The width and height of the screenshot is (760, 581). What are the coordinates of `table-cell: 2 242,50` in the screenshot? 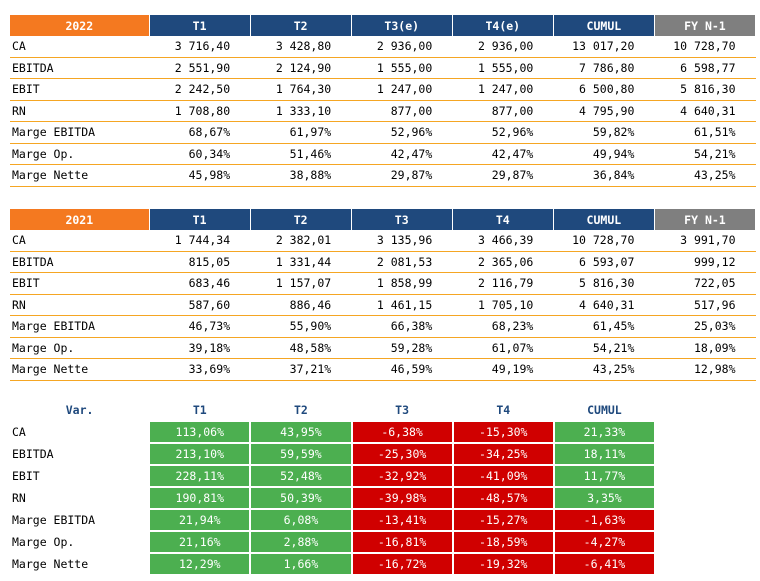 It's located at (200, 89).